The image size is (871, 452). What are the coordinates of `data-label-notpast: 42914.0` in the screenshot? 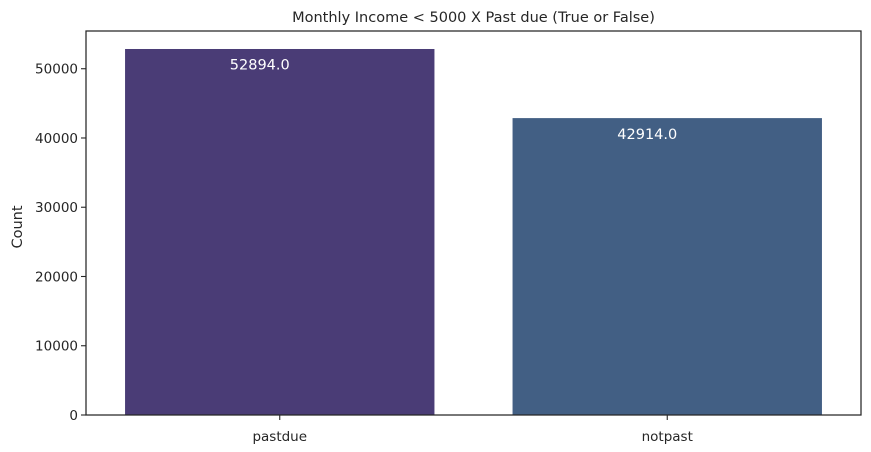 It's located at (647, 135).